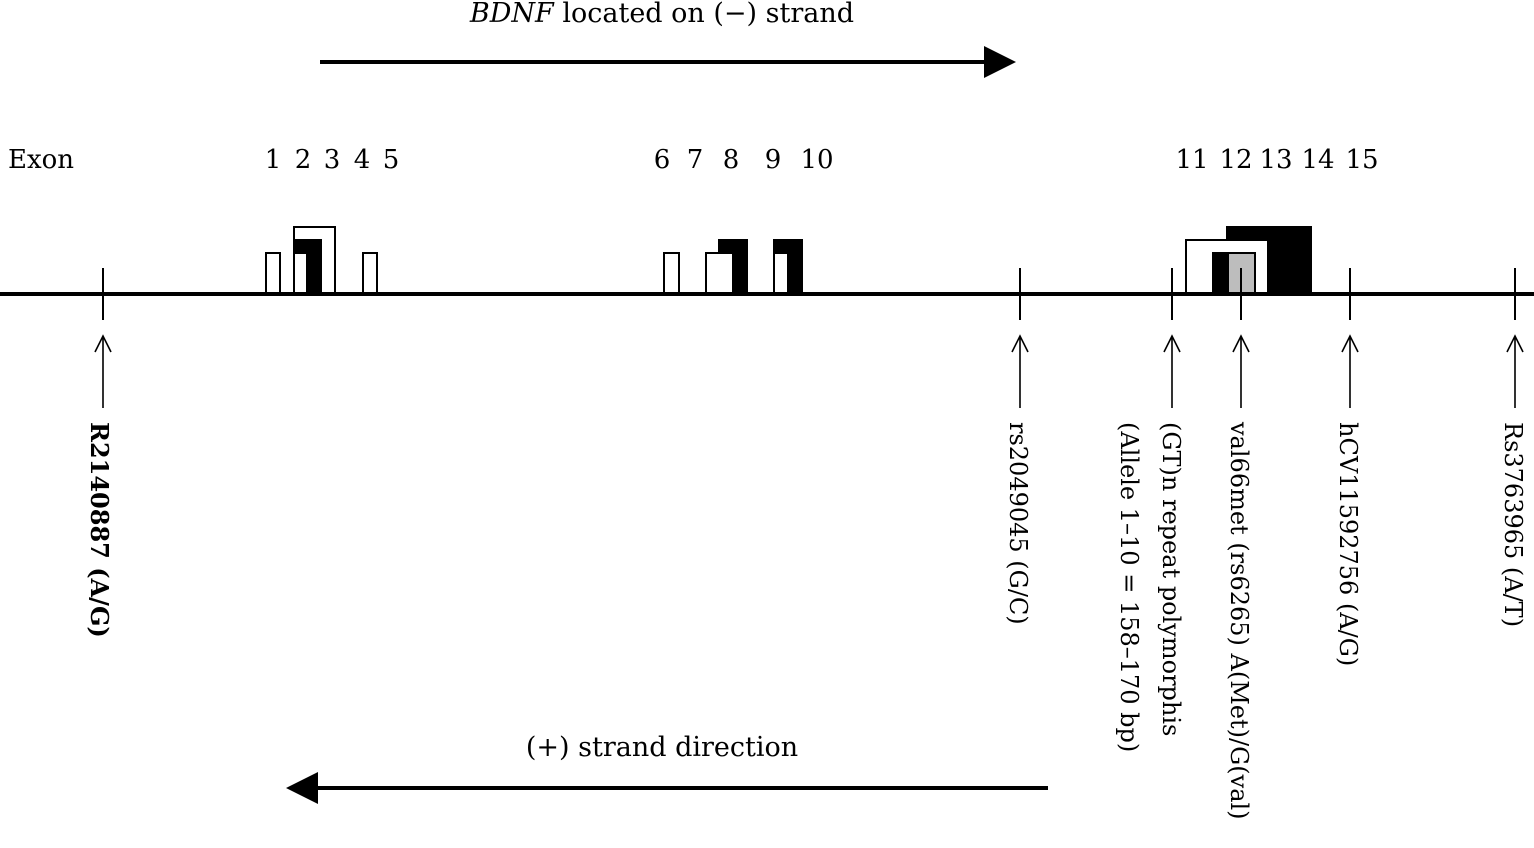 This screenshot has width=1534, height=848. I want to click on exon-number: 7, so click(695, 160).